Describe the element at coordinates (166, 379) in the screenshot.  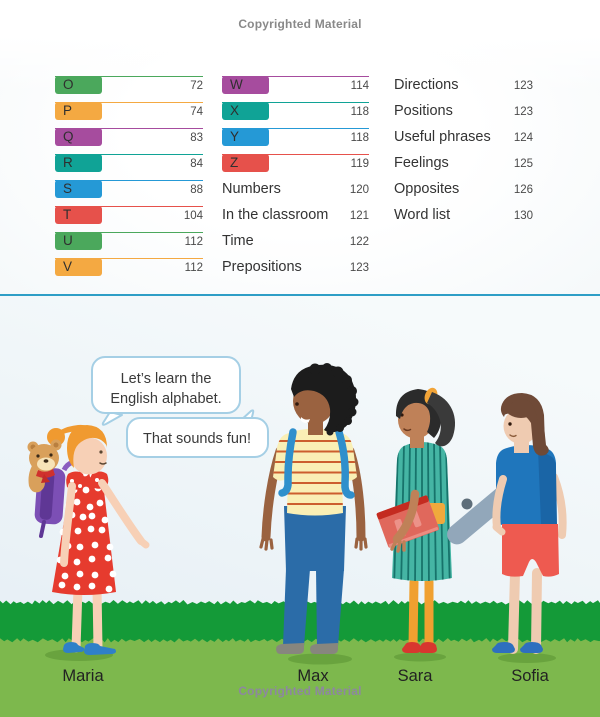
I see `svg-text: Let’s learn the` at that location.